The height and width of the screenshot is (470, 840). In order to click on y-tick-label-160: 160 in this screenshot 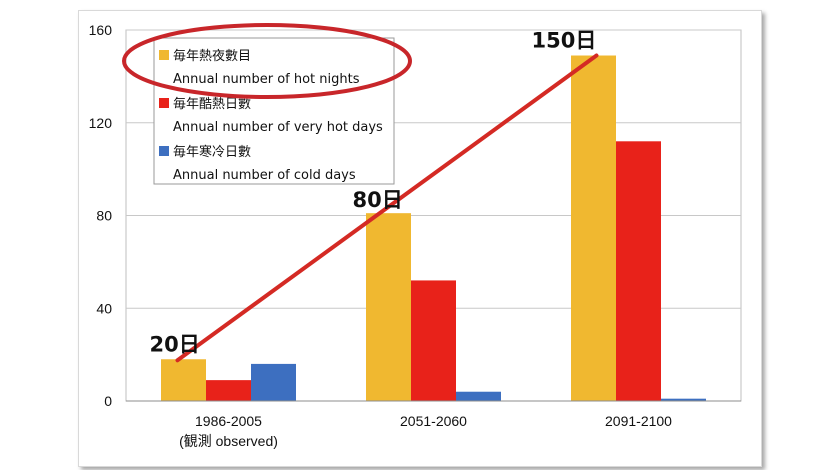, I will do `click(101, 30)`.